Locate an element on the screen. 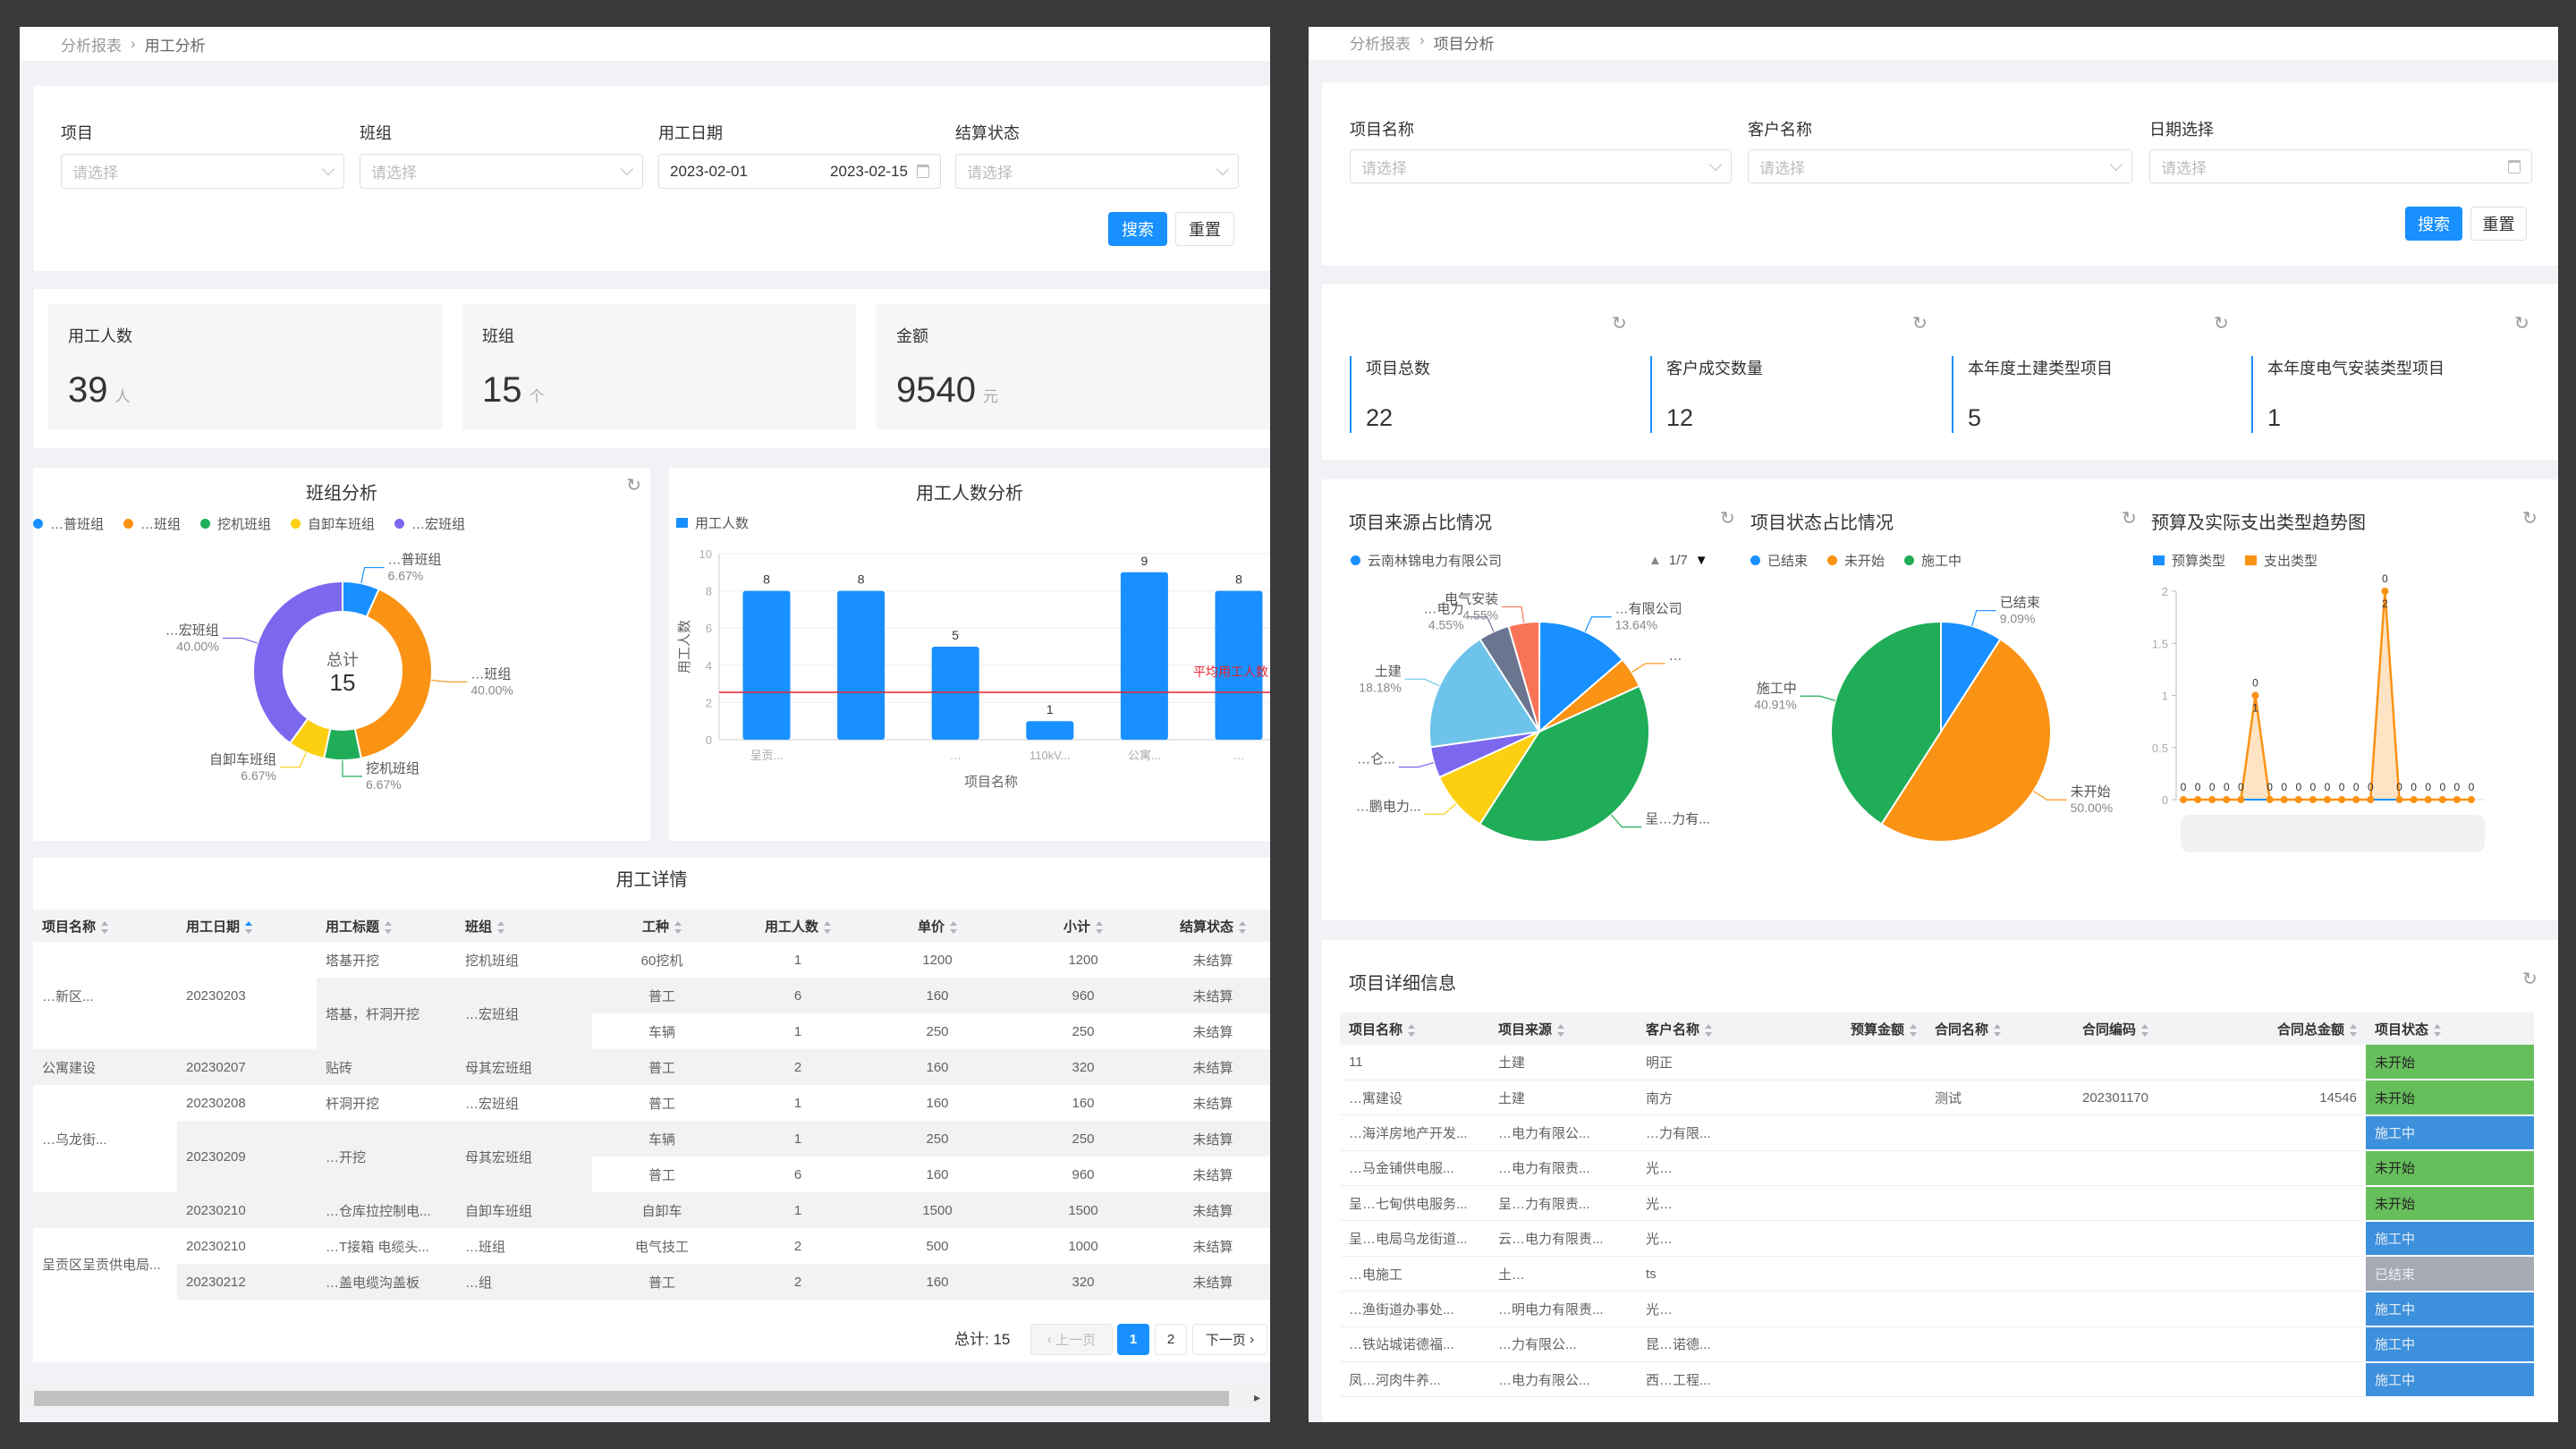  table-cell: 车辆 is located at coordinates (662, 1139).